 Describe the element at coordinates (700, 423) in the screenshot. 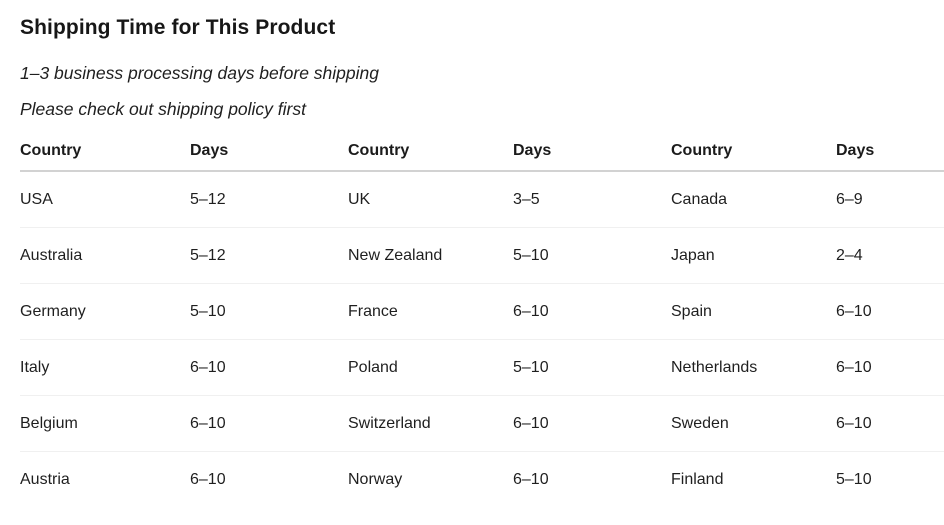

I see `country-cell: Sweden` at that location.